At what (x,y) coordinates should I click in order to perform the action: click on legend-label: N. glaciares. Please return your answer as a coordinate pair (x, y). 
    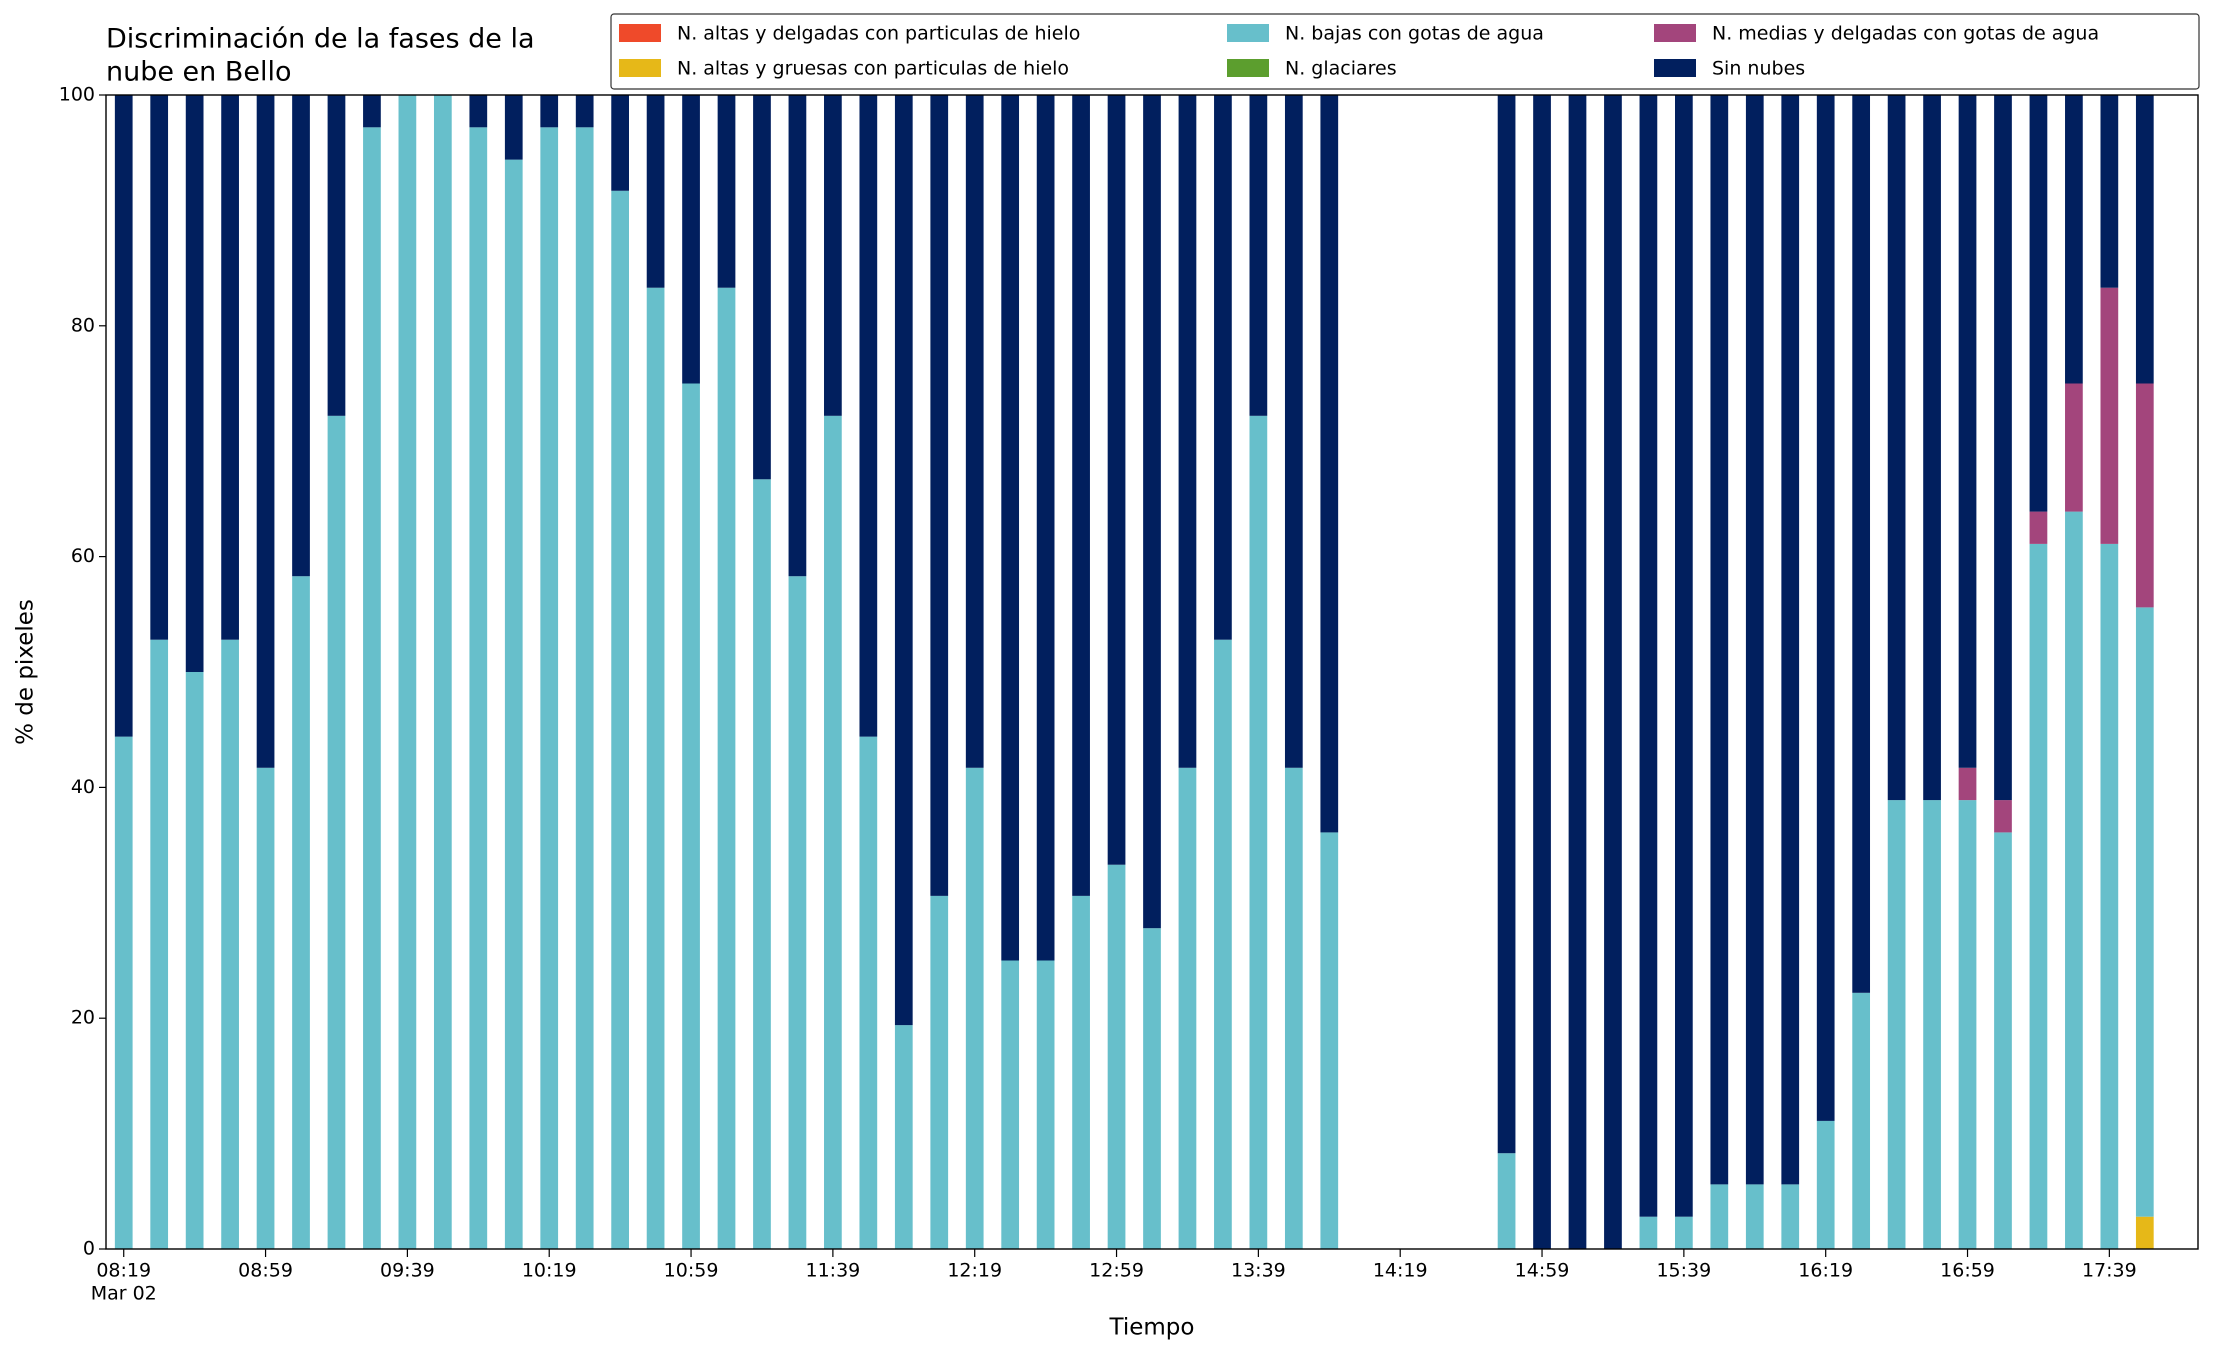
    Looking at the image, I should click on (1341, 69).